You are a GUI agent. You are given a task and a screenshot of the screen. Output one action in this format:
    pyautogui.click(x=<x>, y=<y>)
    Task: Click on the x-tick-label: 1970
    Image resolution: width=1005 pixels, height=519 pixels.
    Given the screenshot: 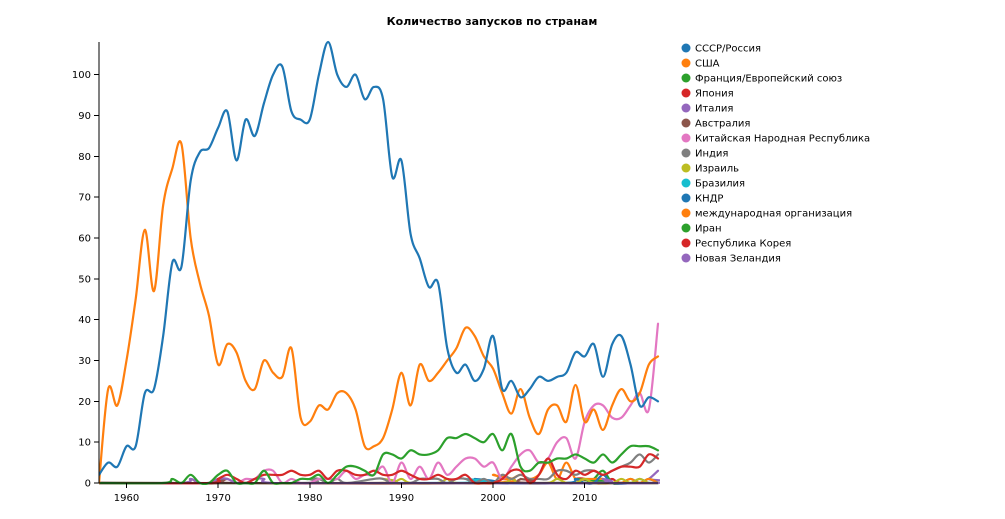 What is the action you would take?
    pyautogui.click(x=217, y=498)
    